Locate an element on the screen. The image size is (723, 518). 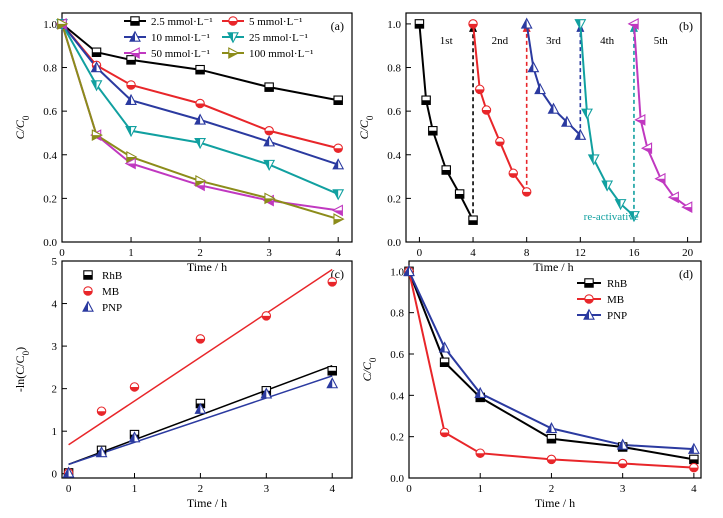
x-tick-label: 2 is located at coordinates (552, 489).